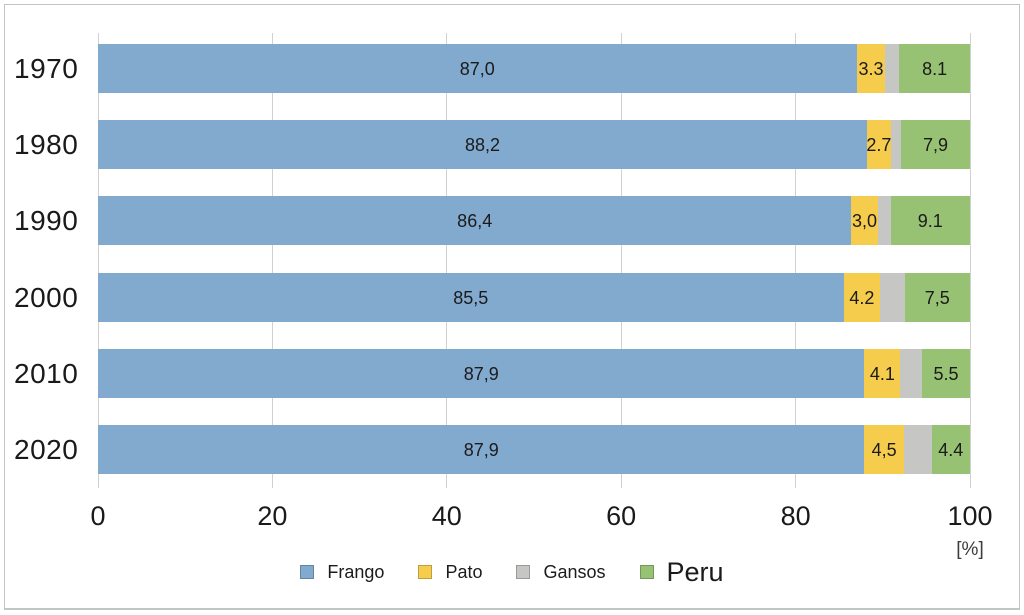  I want to click on legend-label-peru: Peru, so click(695, 571).